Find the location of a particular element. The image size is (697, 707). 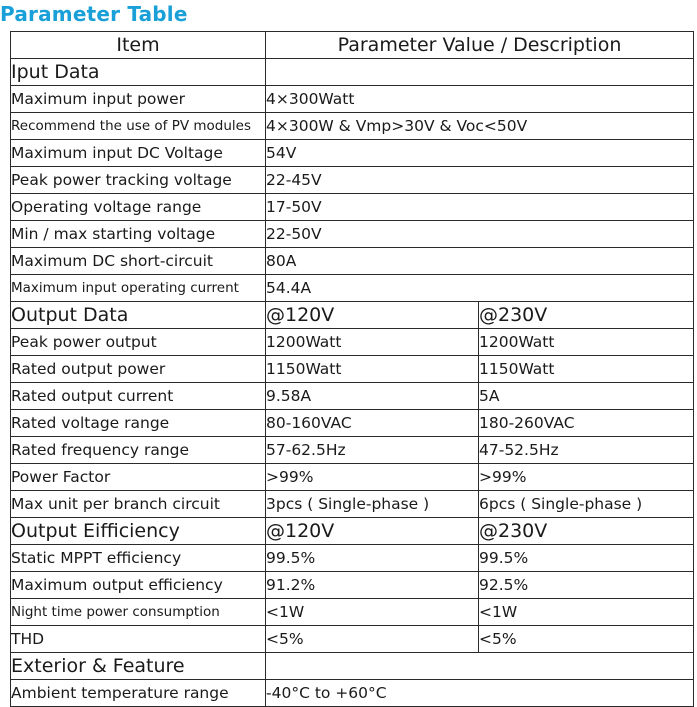

table-row: Rated output current 9.58A 5A is located at coordinates (352, 396).